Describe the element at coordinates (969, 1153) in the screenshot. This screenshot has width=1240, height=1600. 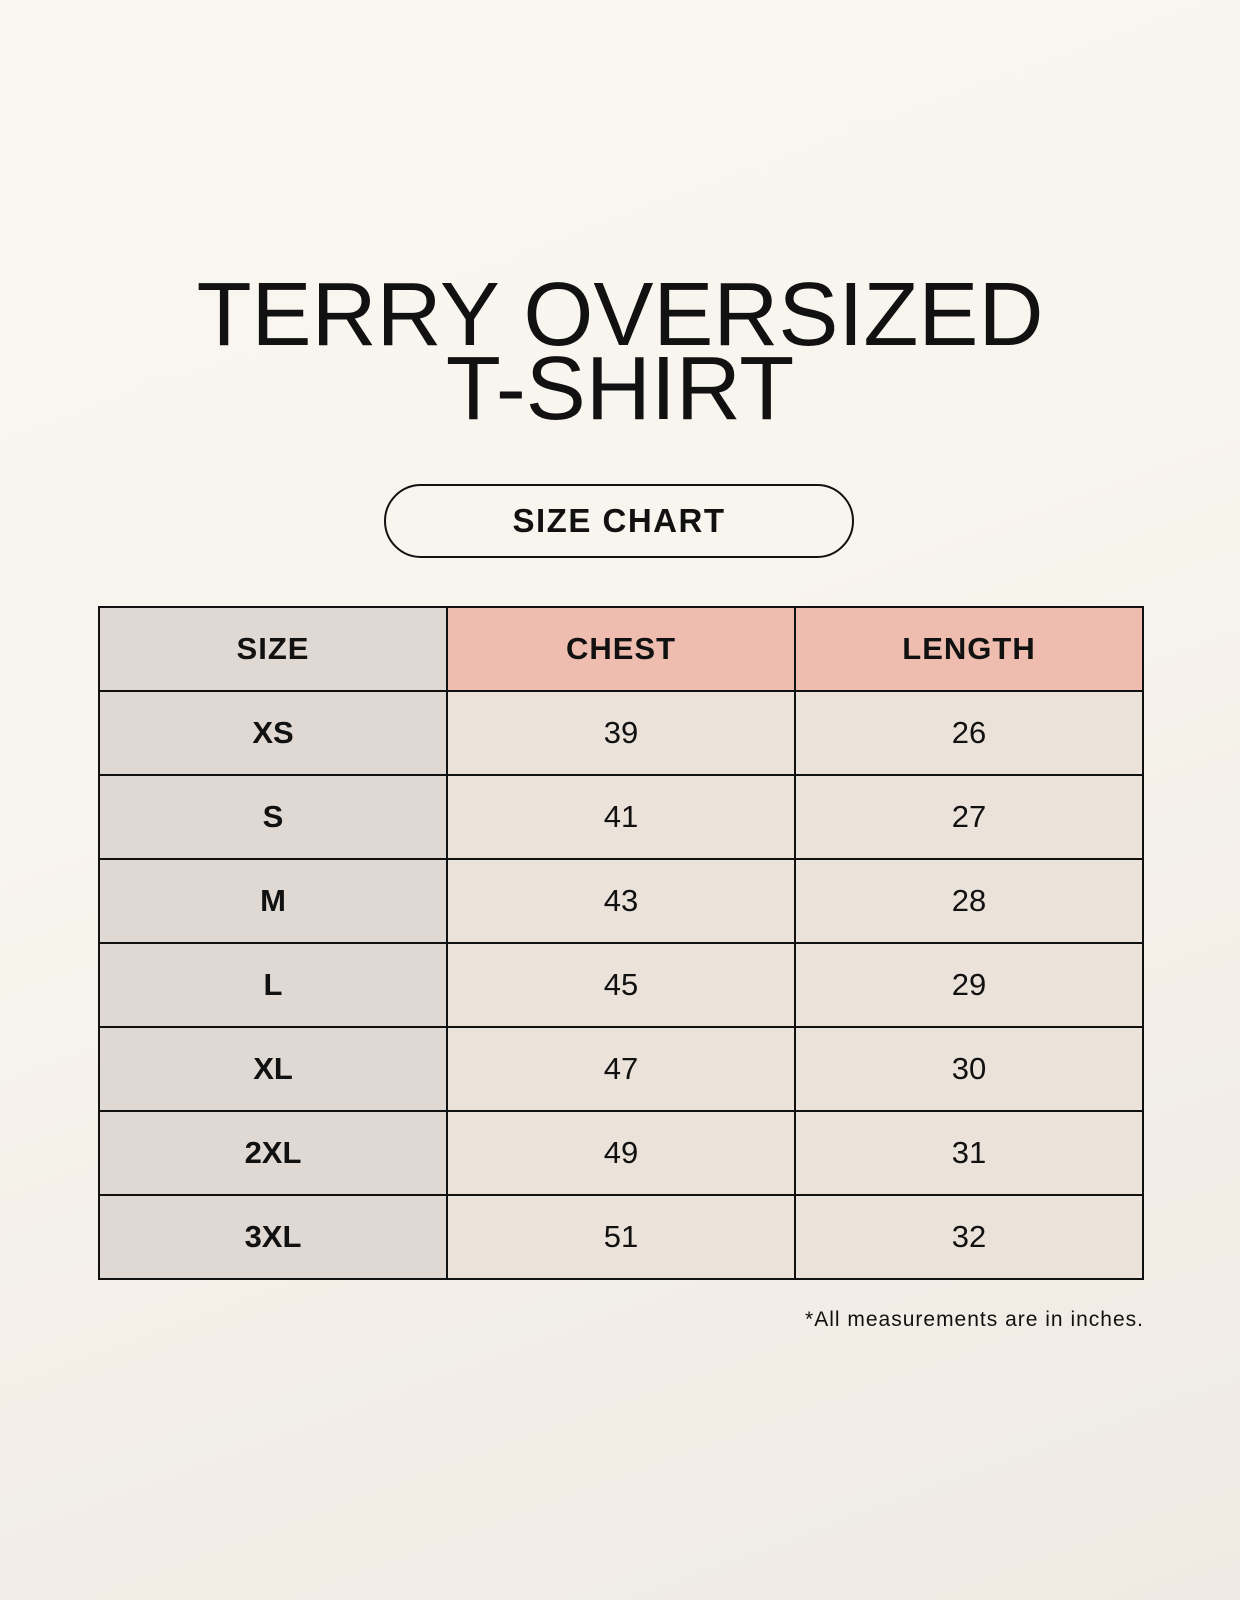
I see `length-cell: 31` at that location.